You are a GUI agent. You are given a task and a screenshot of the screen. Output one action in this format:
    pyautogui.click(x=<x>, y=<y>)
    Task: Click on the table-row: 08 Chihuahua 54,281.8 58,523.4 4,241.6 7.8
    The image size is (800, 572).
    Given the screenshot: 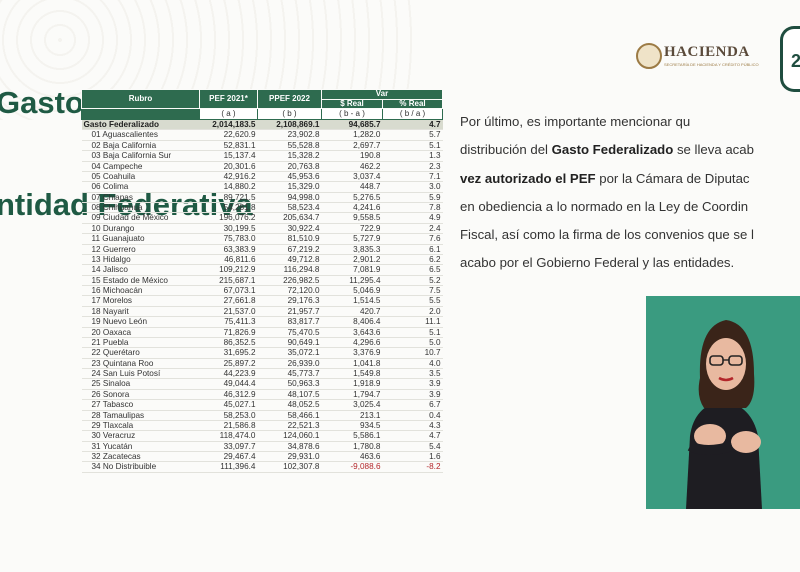 What is the action you would take?
    pyautogui.click(x=262, y=208)
    